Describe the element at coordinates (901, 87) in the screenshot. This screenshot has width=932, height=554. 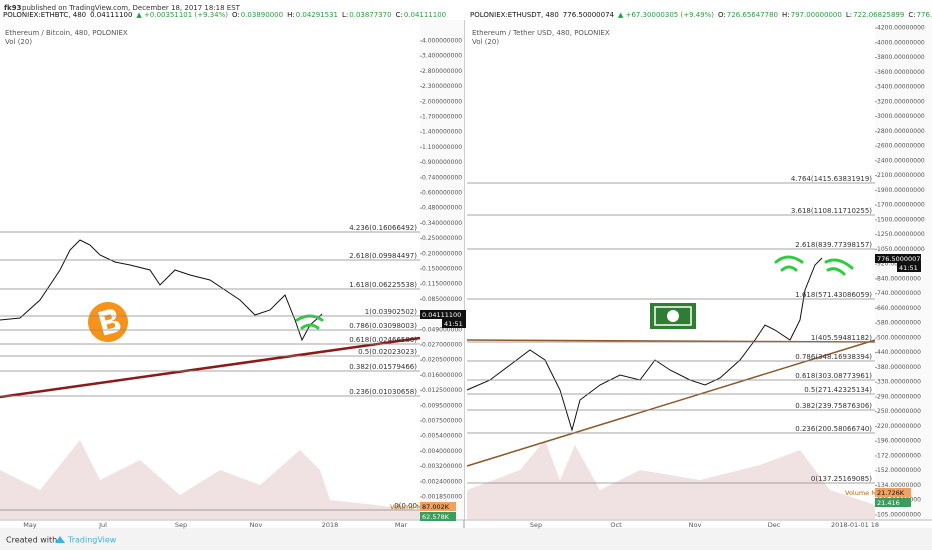
I see `price-label: 3400.00000000` at that location.